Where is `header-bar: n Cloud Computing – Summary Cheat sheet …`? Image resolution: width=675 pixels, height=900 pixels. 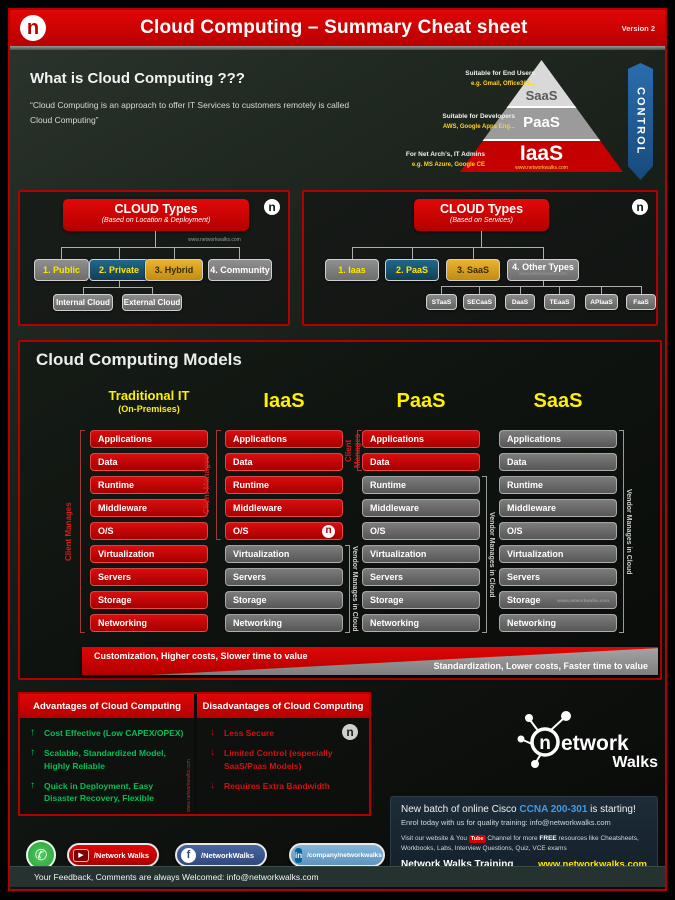
header-bar: n Cloud Computing – Summary Cheat sheet … is located at coordinates (337, 28).